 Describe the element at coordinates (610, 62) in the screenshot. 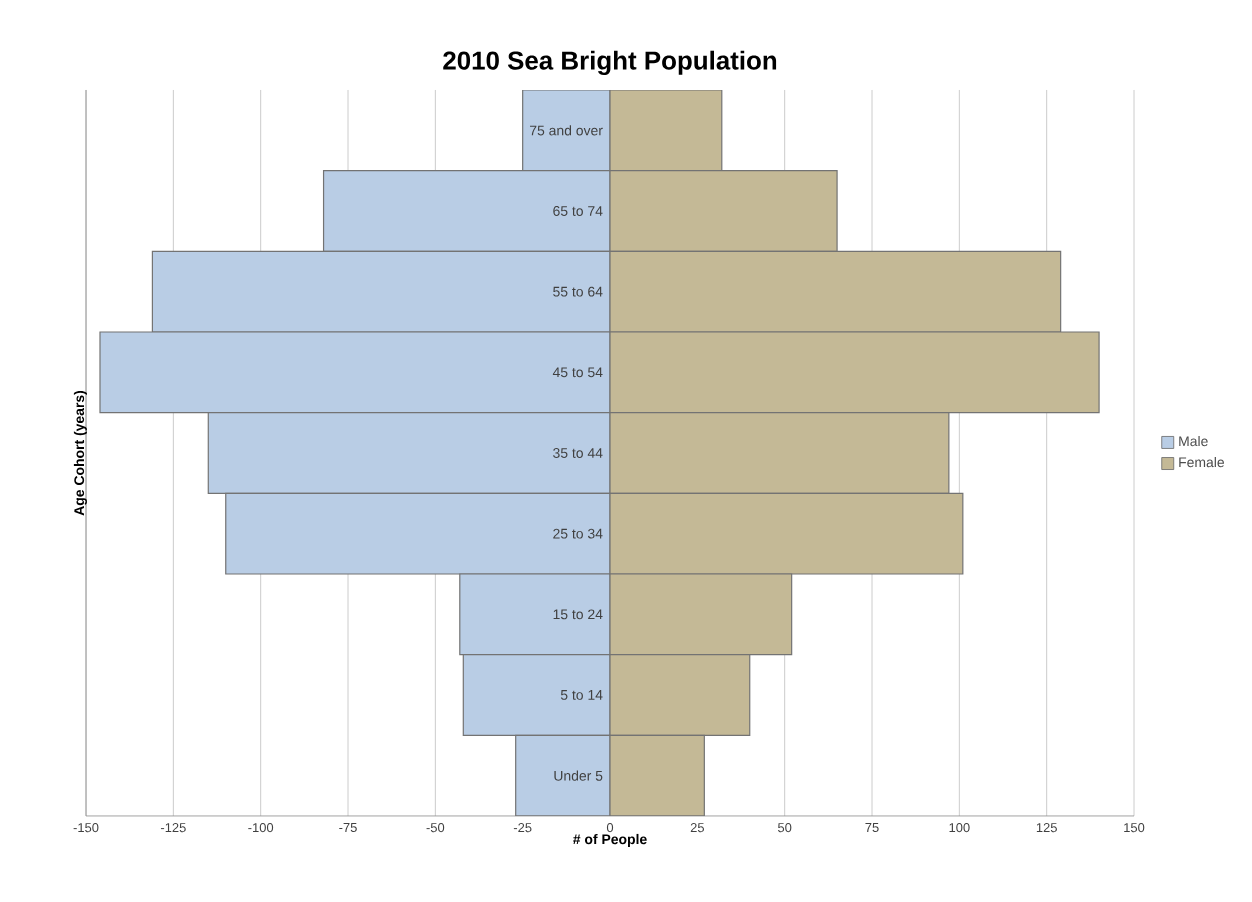

I see `chart-title: 2010 Sea Bright Population` at that location.